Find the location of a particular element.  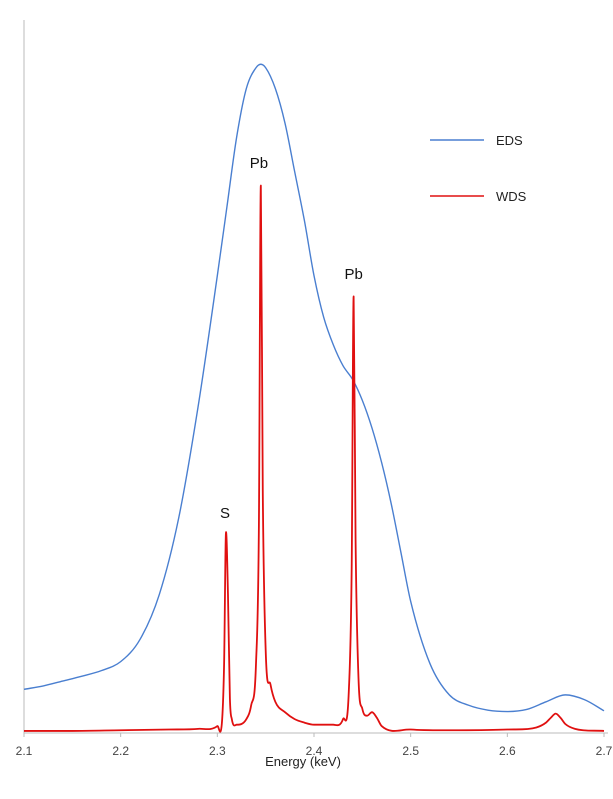

legend-label-eds: EDS is located at coordinates (509, 140).